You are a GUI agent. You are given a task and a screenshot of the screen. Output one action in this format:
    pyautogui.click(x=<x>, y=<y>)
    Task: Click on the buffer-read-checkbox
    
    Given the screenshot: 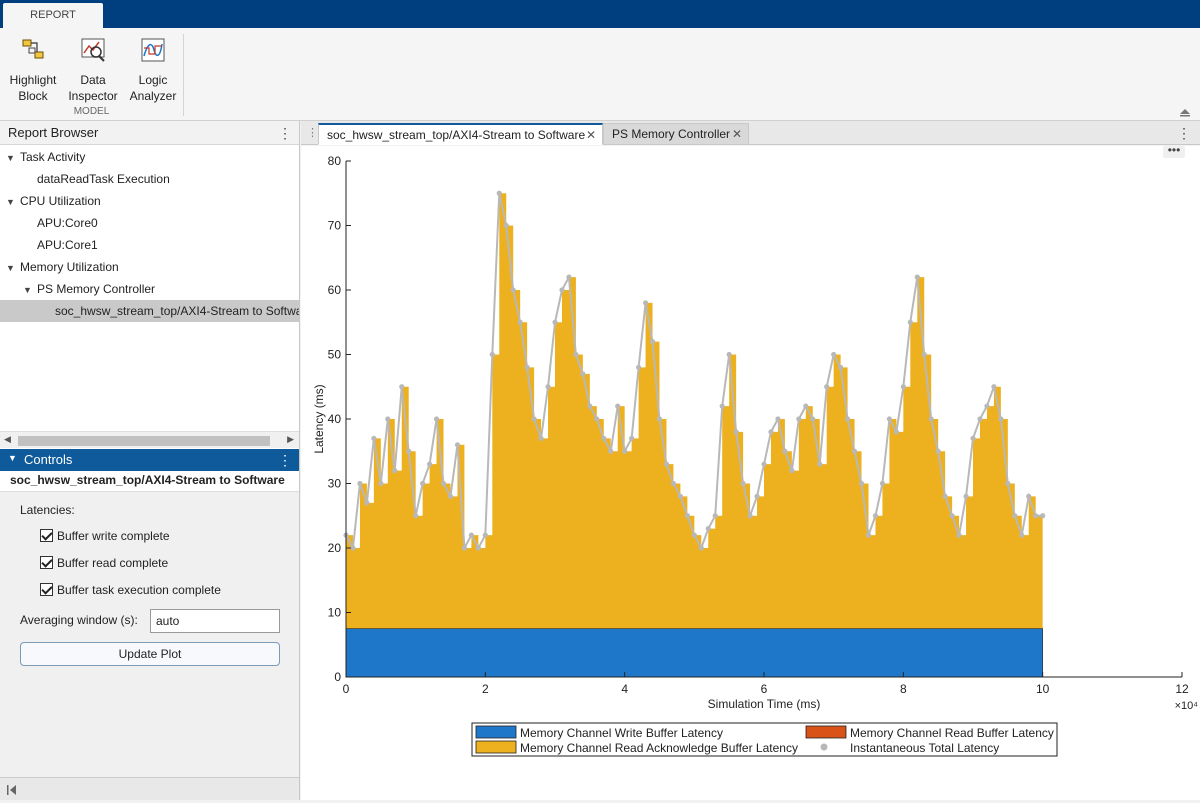 What is the action you would take?
    pyautogui.click(x=46, y=562)
    